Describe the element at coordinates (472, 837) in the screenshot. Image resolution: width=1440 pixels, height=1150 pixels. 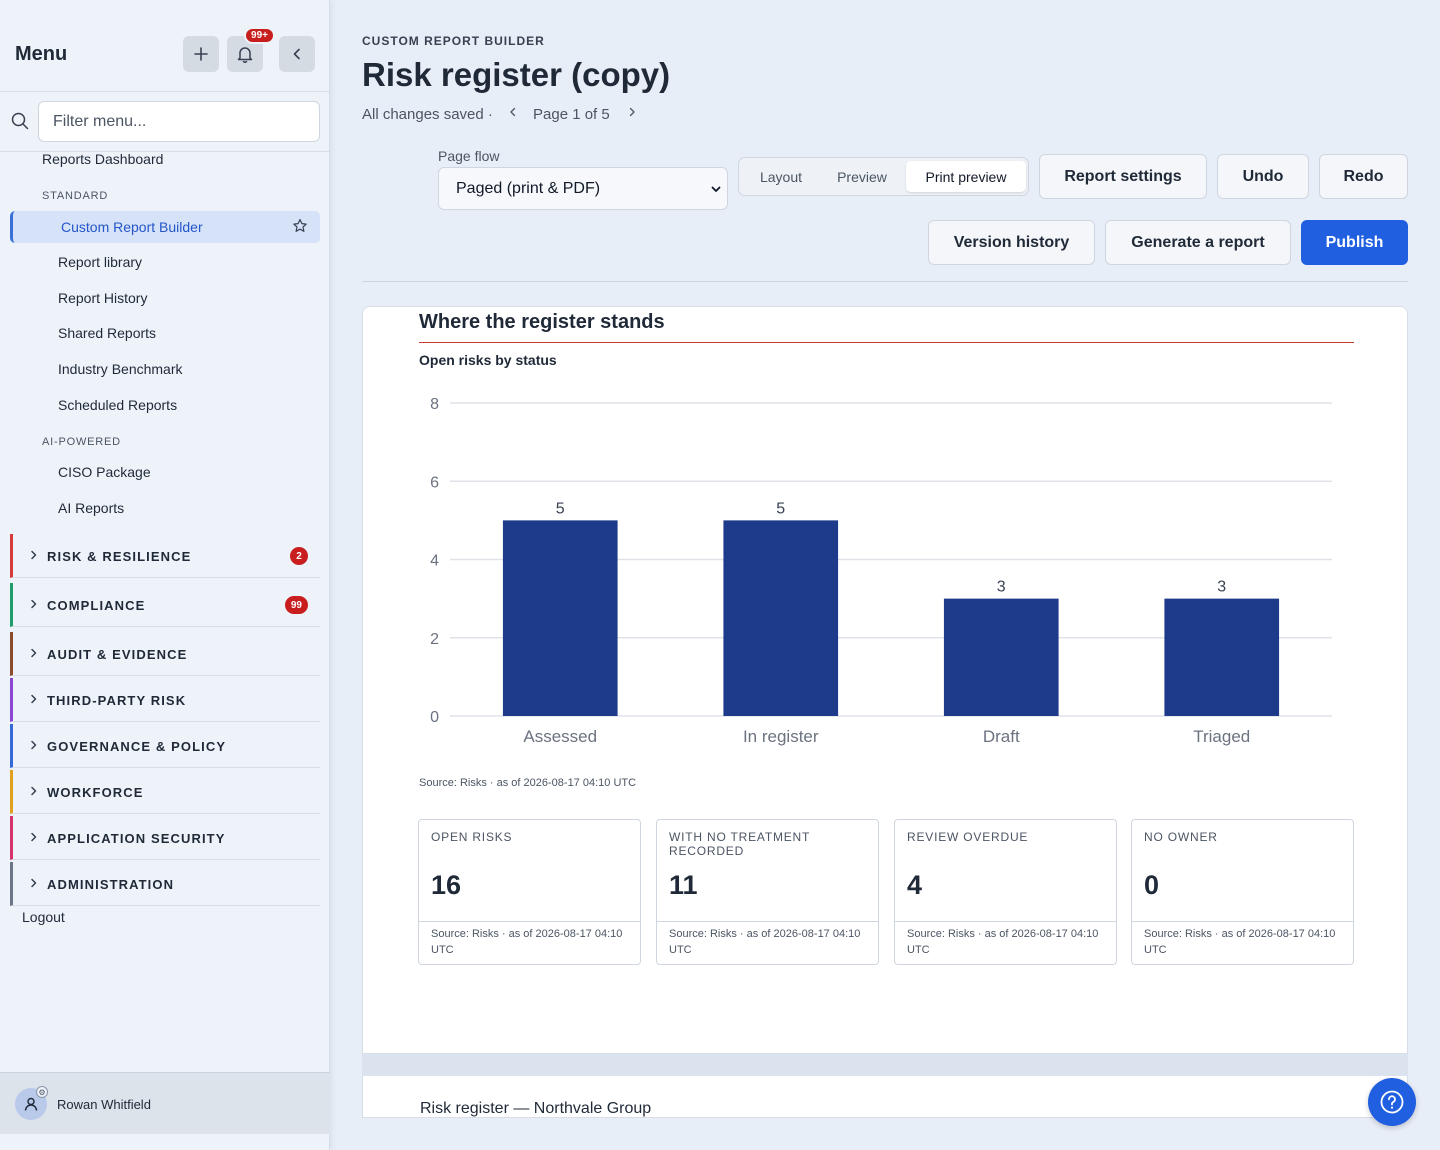
I see `kpi-label: OPEN RISKS` at that location.